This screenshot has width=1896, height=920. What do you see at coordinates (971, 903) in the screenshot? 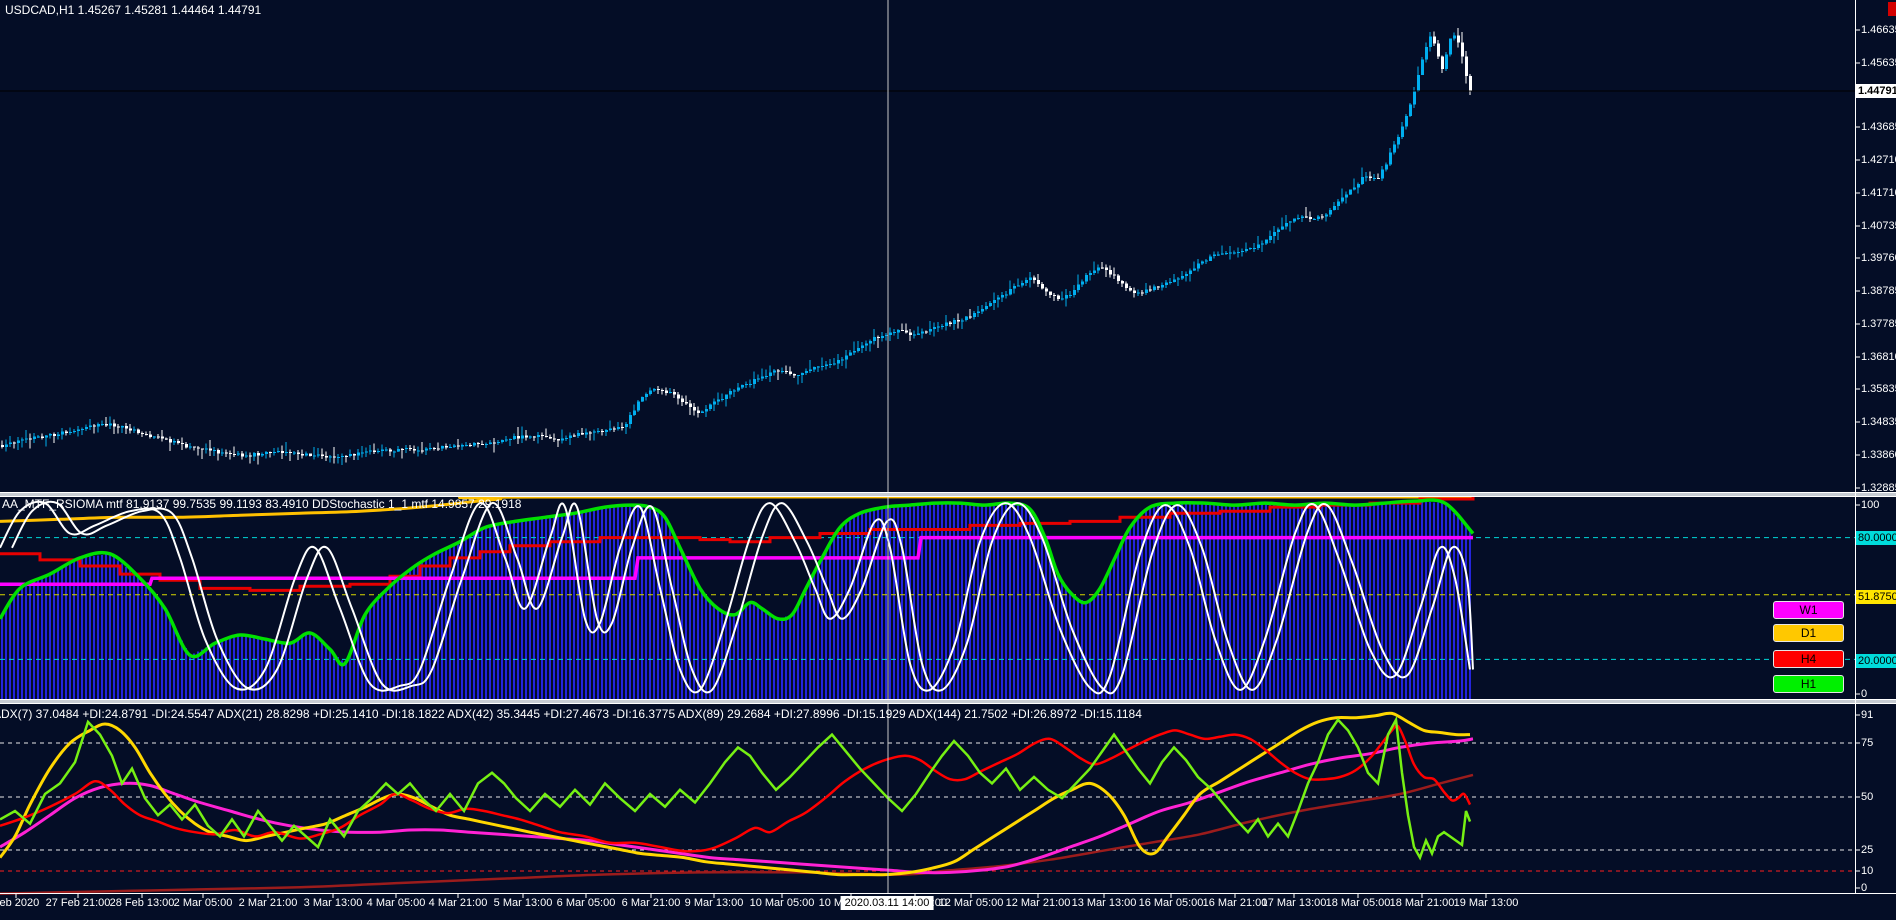
I see `time-axis-label: 12 Mar 05:00` at bounding box center [971, 903].